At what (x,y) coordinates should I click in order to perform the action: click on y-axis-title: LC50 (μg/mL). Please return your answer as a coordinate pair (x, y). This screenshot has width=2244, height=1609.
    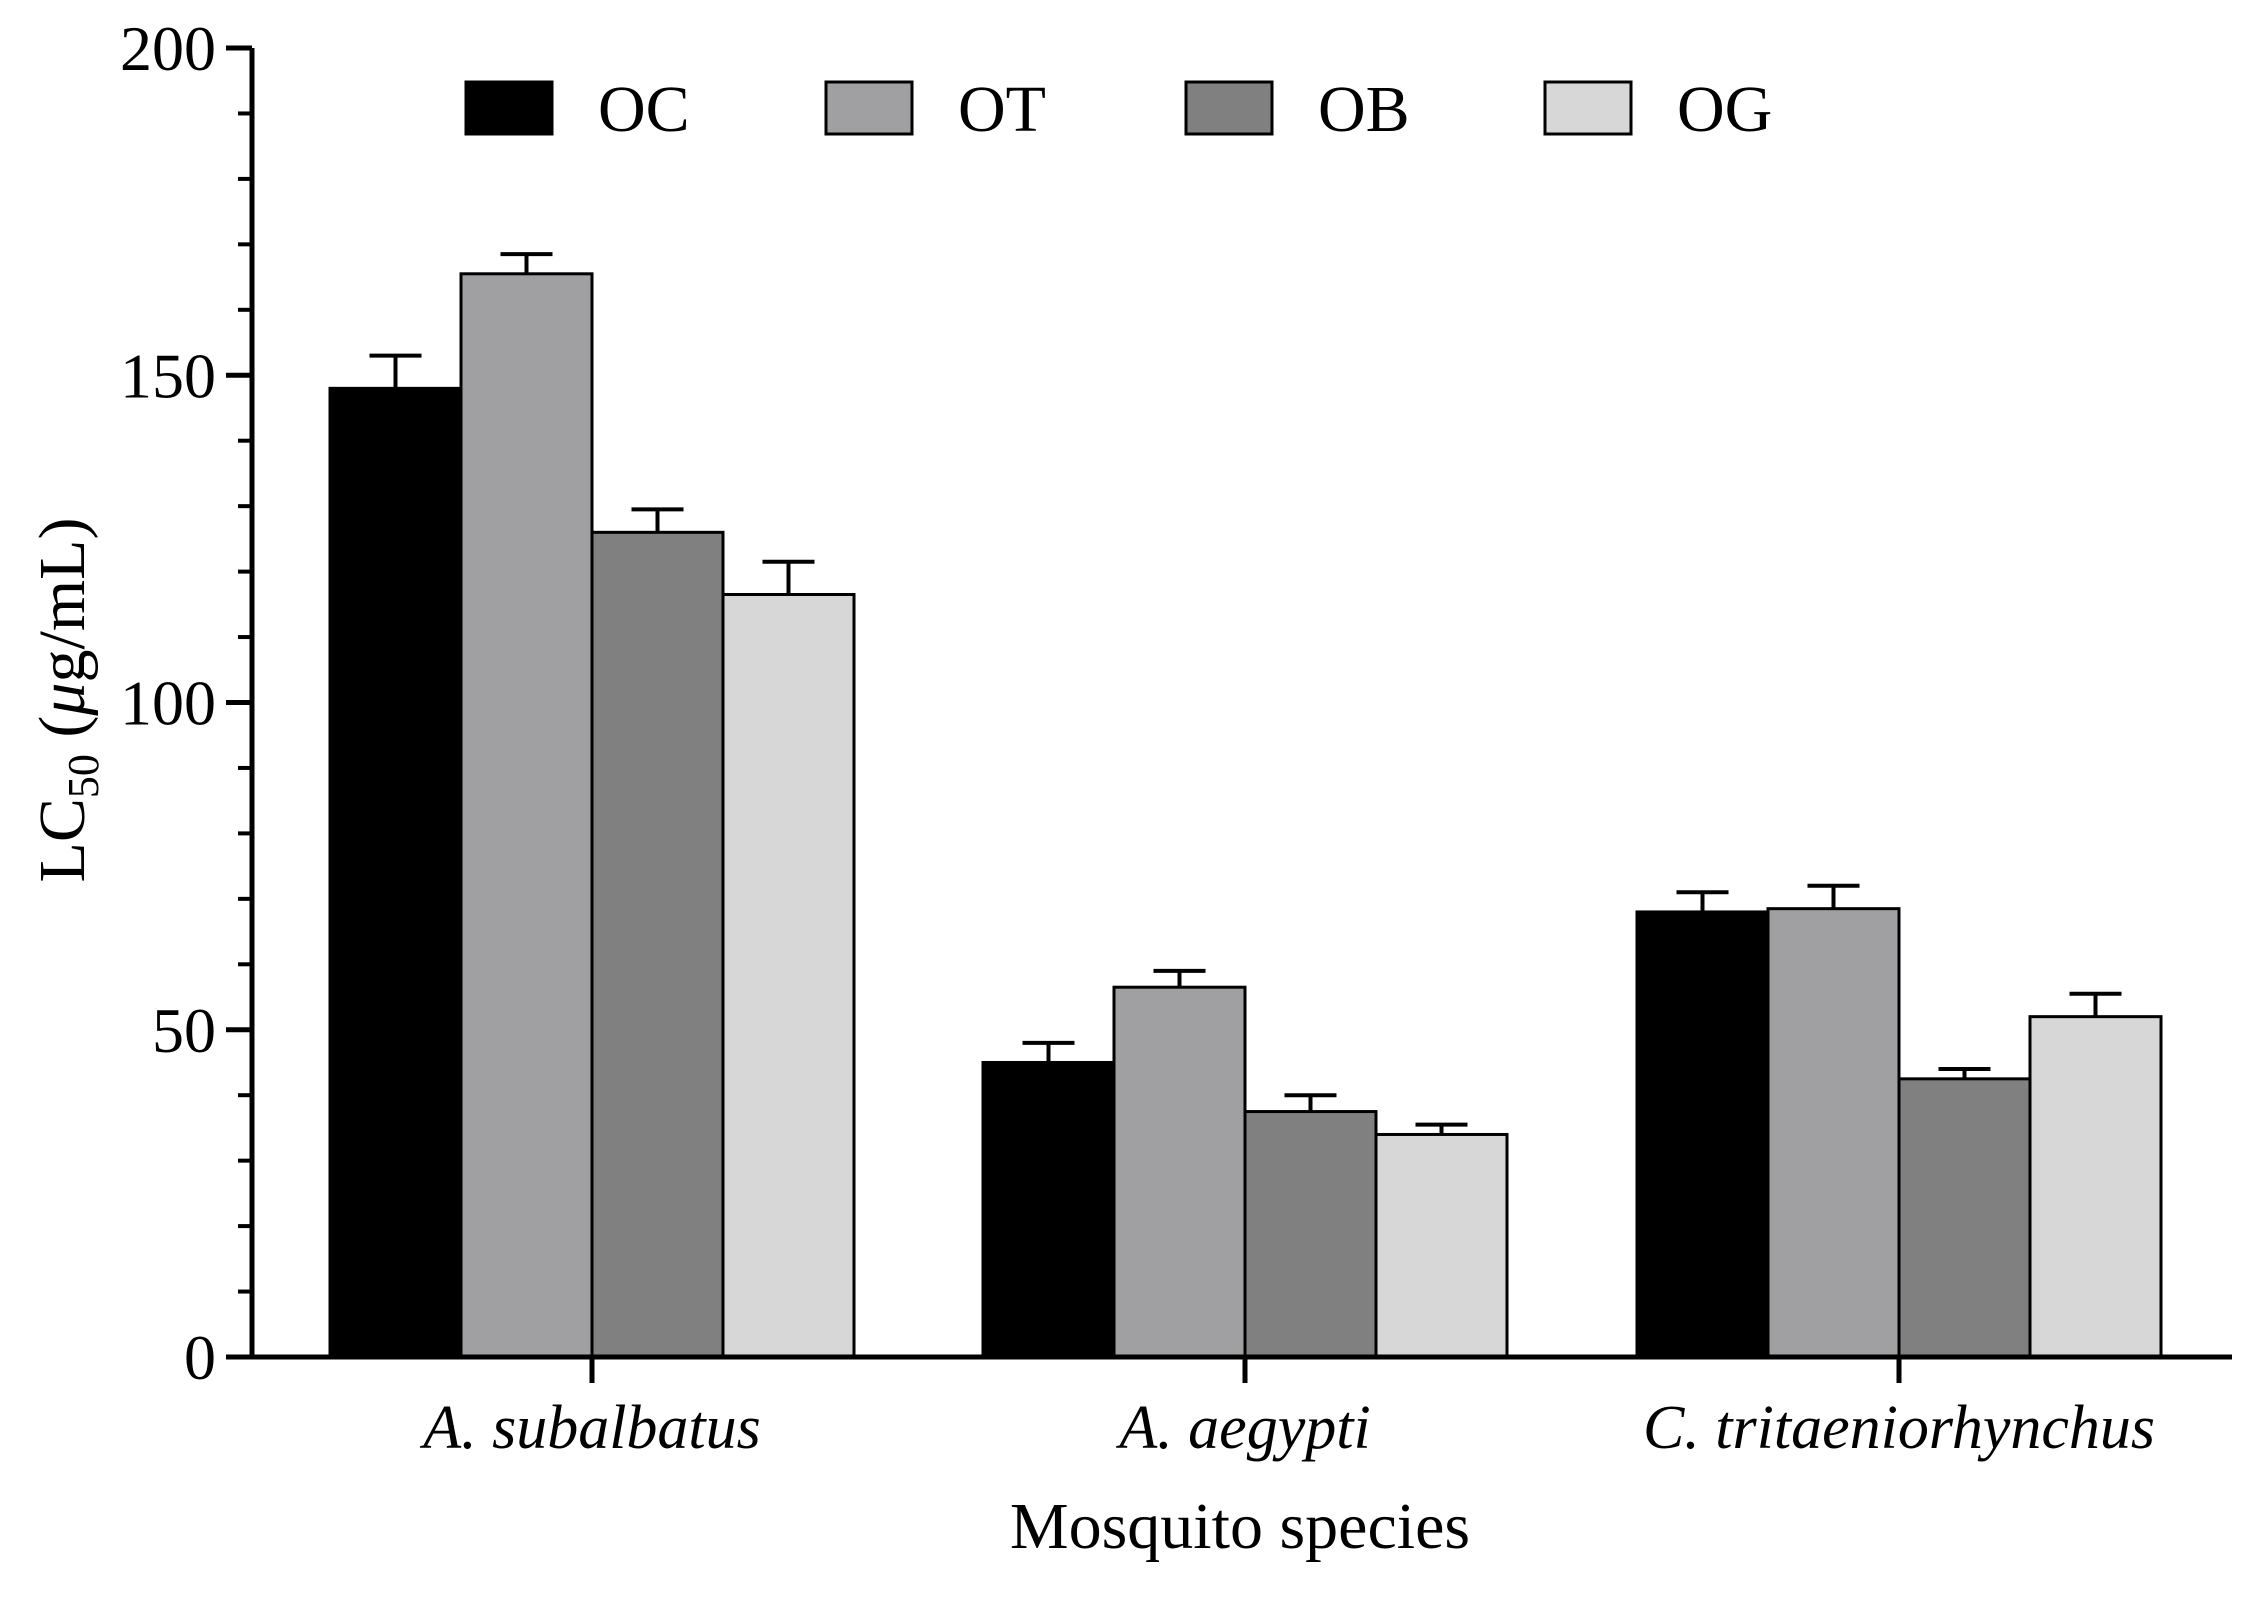
    Looking at the image, I should click on (67, 700).